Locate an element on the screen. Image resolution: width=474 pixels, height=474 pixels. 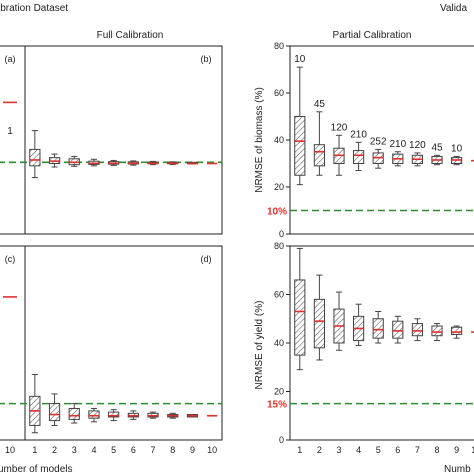
plot-frame is located at coordinates (13, 343).